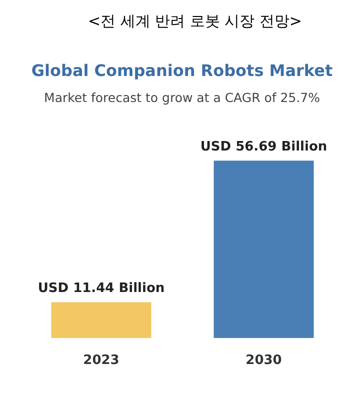 Image resolution: width=364 pixels, height=416 pixels. Describe the element at coordinates (101, 288) in the screenshot. I see `data-label: USD 11.44 Billion` at that location.